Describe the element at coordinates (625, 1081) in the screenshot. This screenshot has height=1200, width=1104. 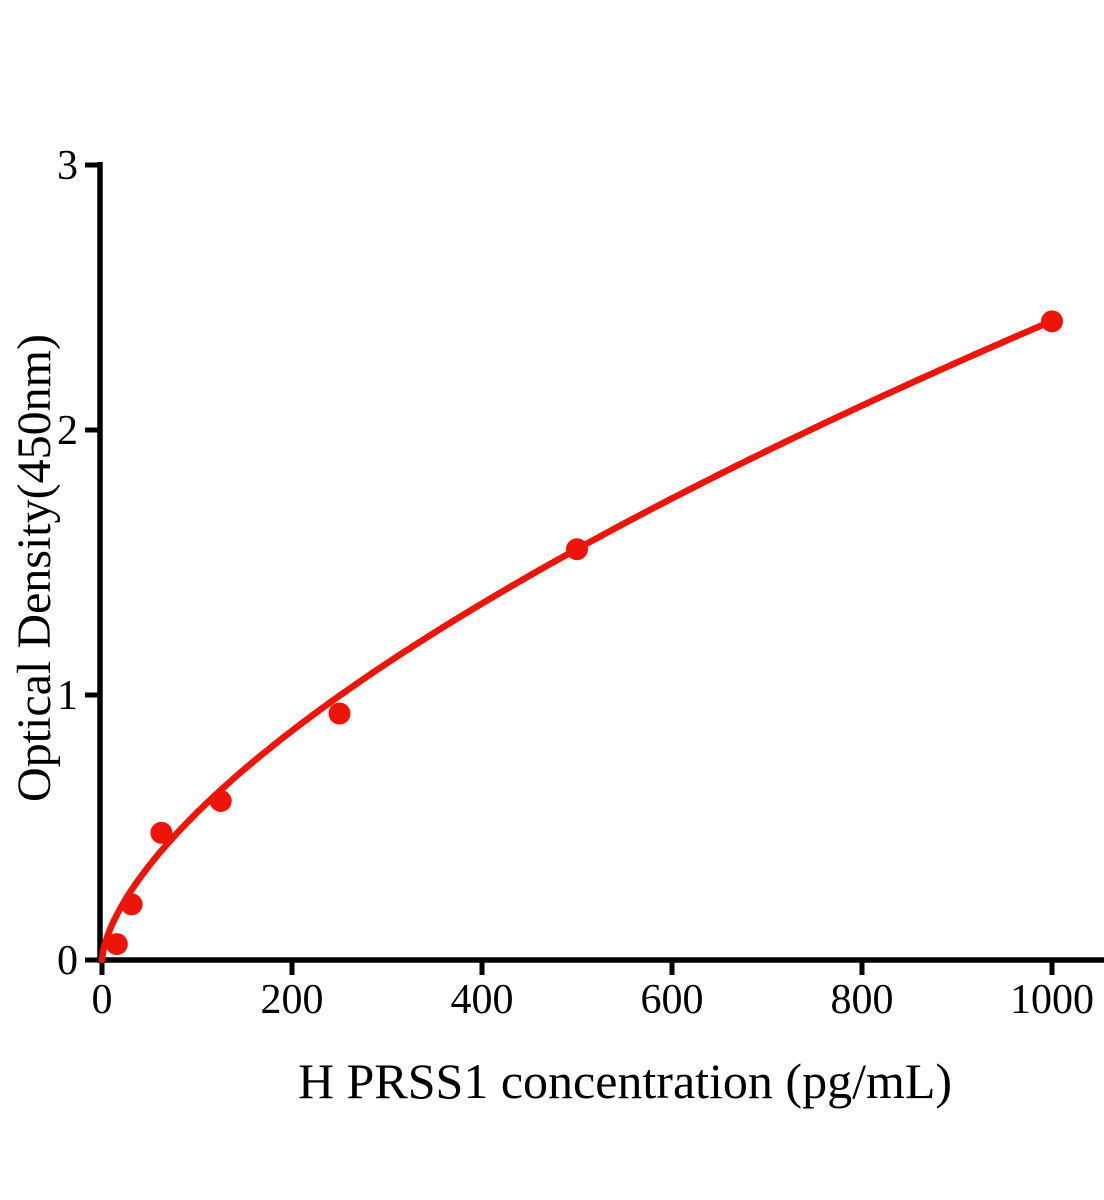
I see `x-axis-title: H PRSS1 concentration (pg/mL)` at that location.